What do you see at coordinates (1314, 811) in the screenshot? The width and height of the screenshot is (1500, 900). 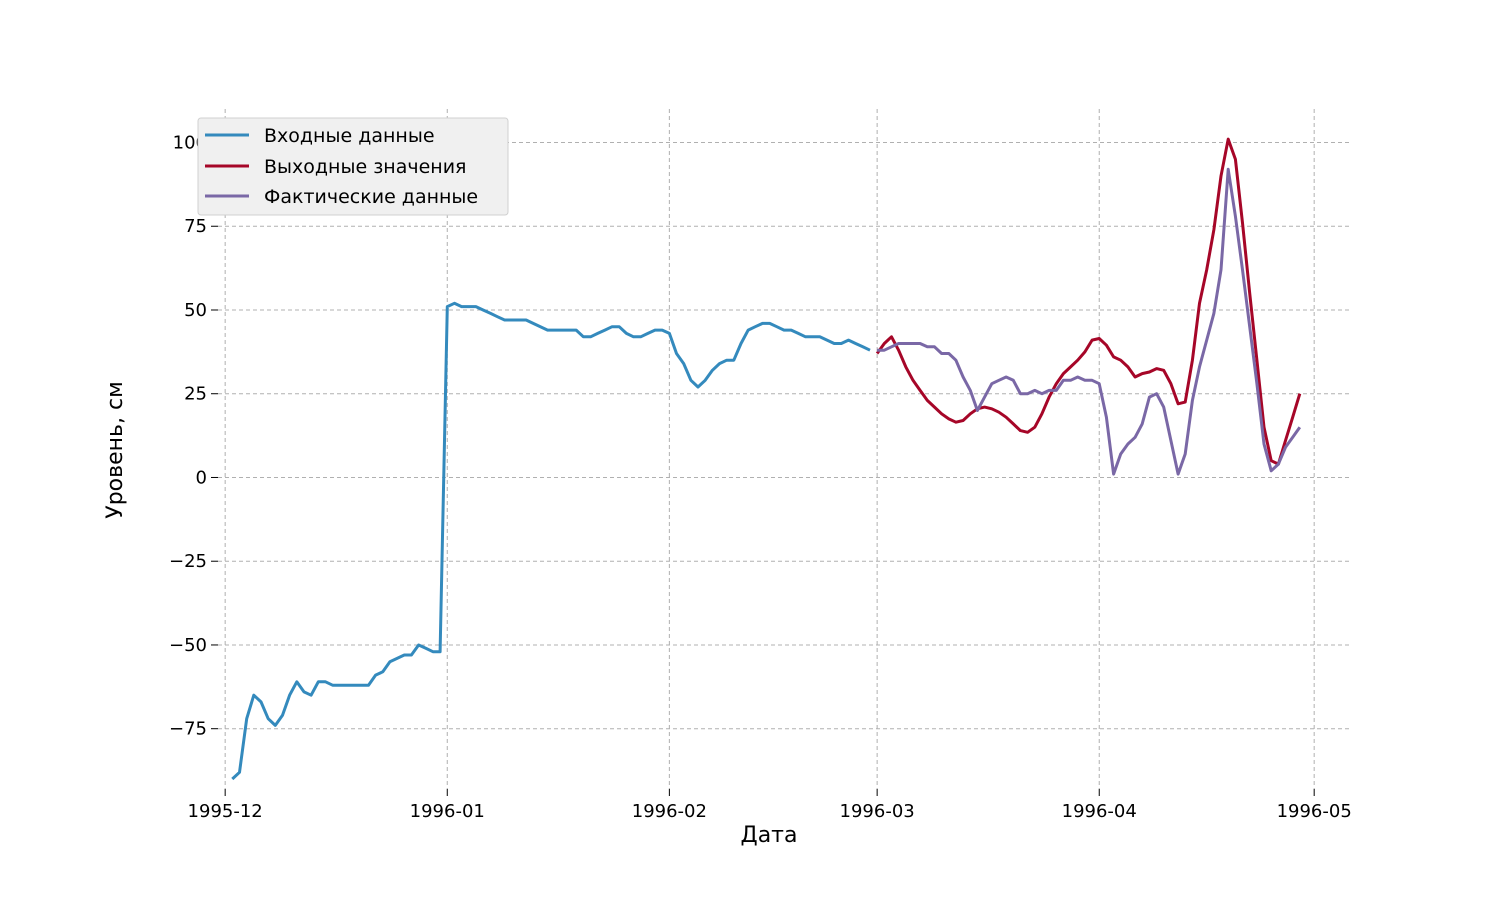 I see `x-tick-label: 1996-05` at bounding box center [1314, 811].